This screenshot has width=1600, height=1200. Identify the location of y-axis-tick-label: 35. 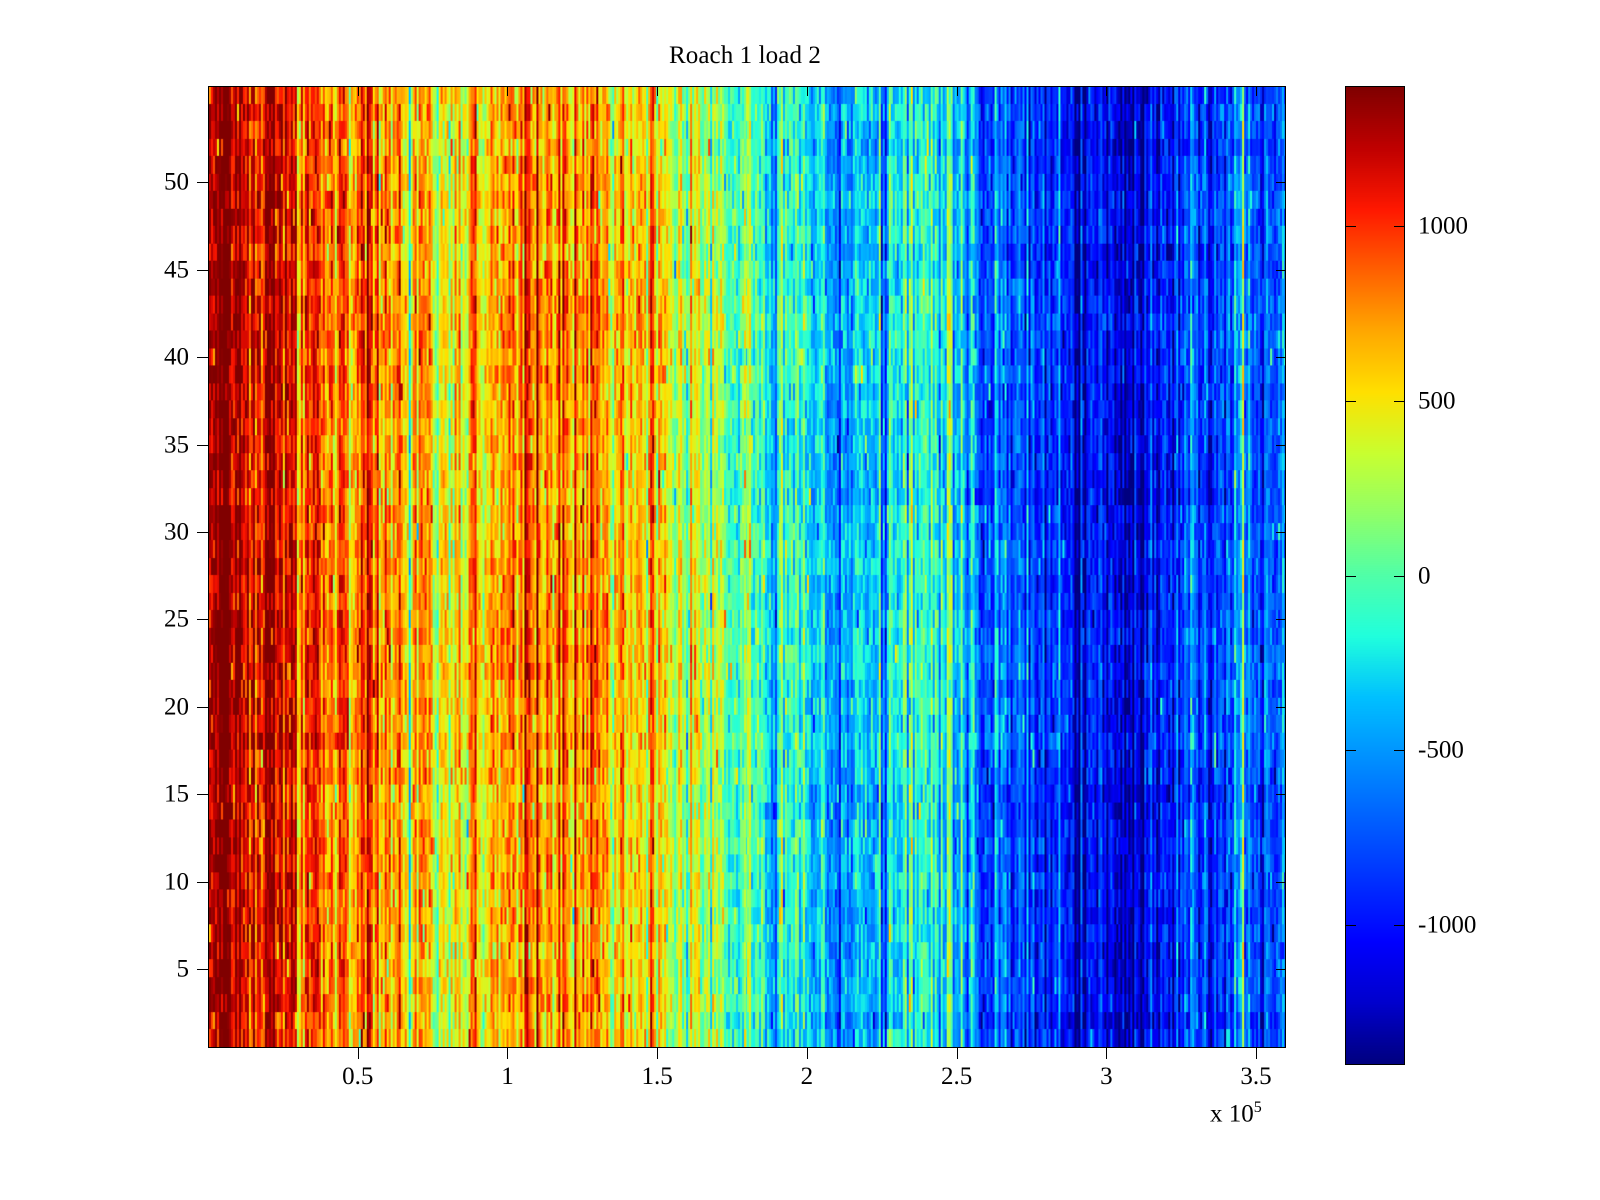
(176, 445).